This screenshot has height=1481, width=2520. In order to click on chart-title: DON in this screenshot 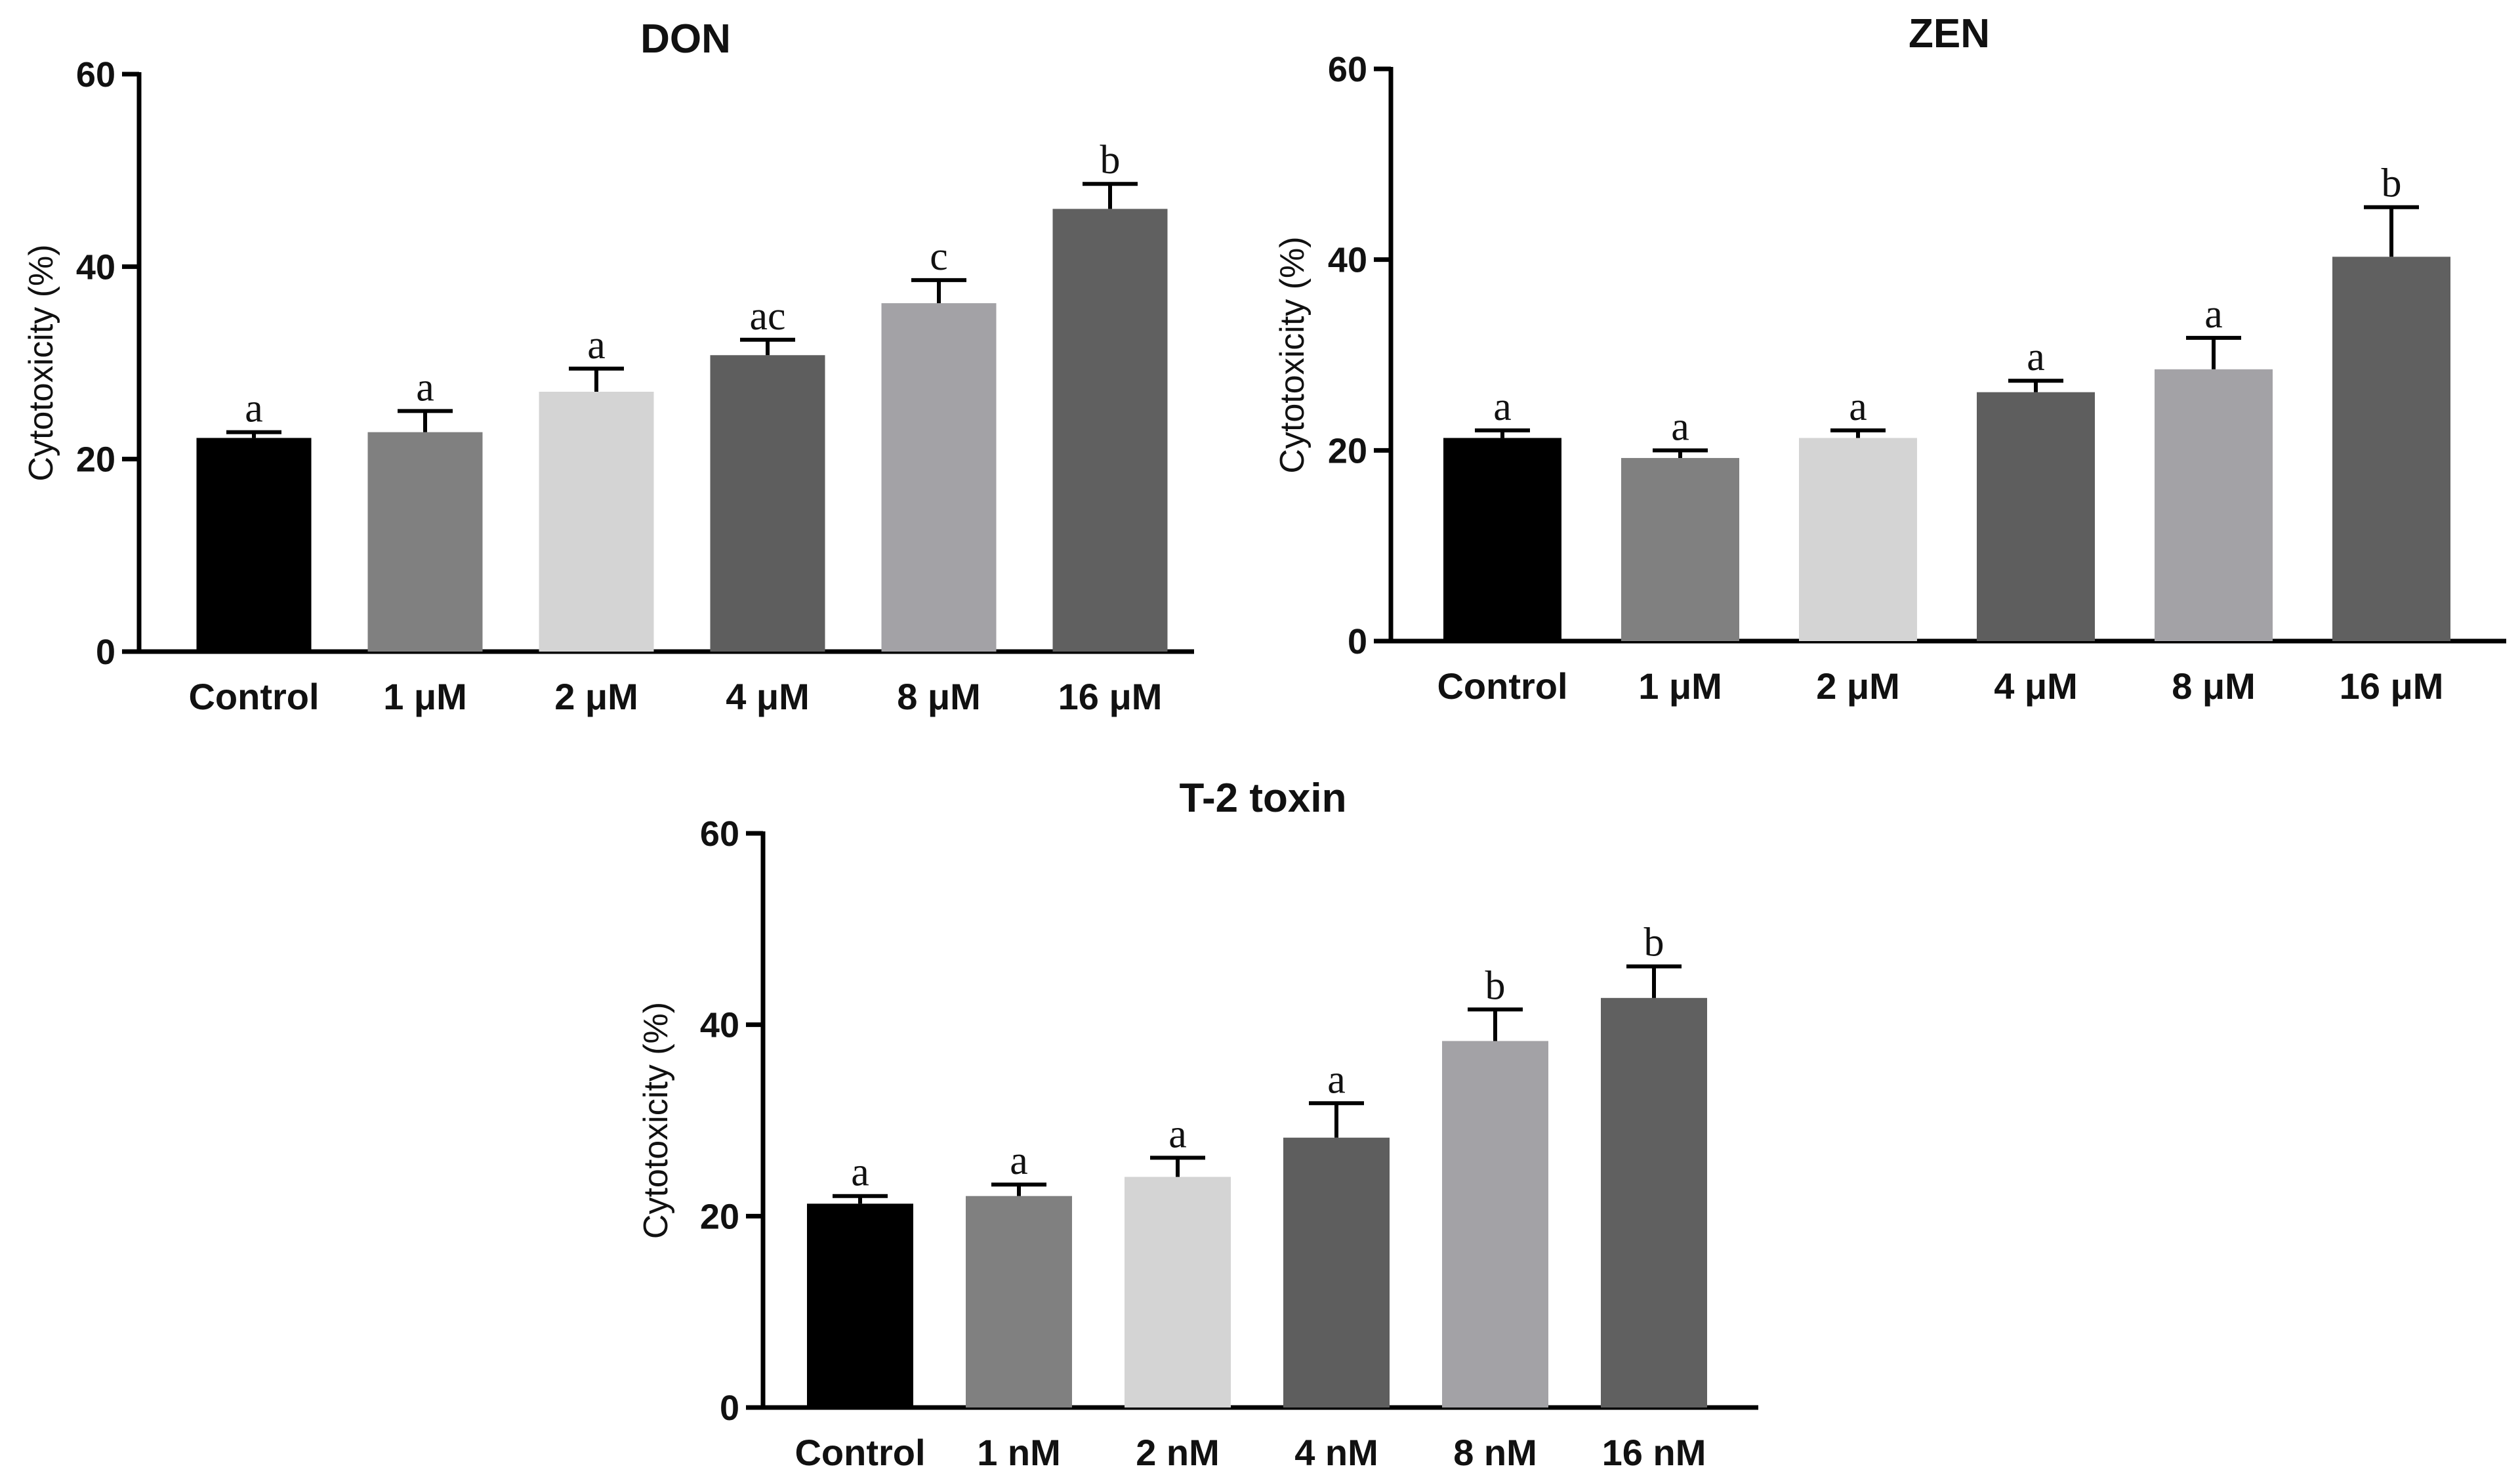, I will do `click(686, 39)`.